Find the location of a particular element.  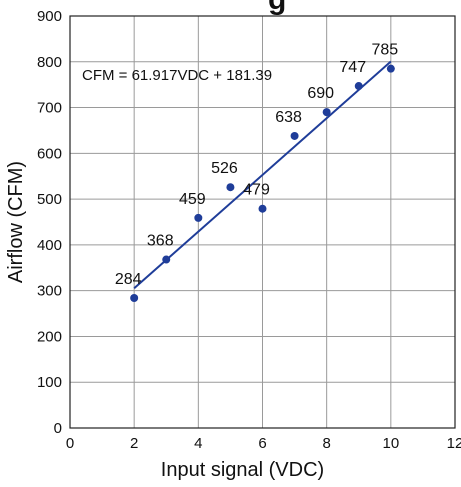

trendline-equation: CFM = 61.917VDC + 181.39 is located at coordinates (177, 75).